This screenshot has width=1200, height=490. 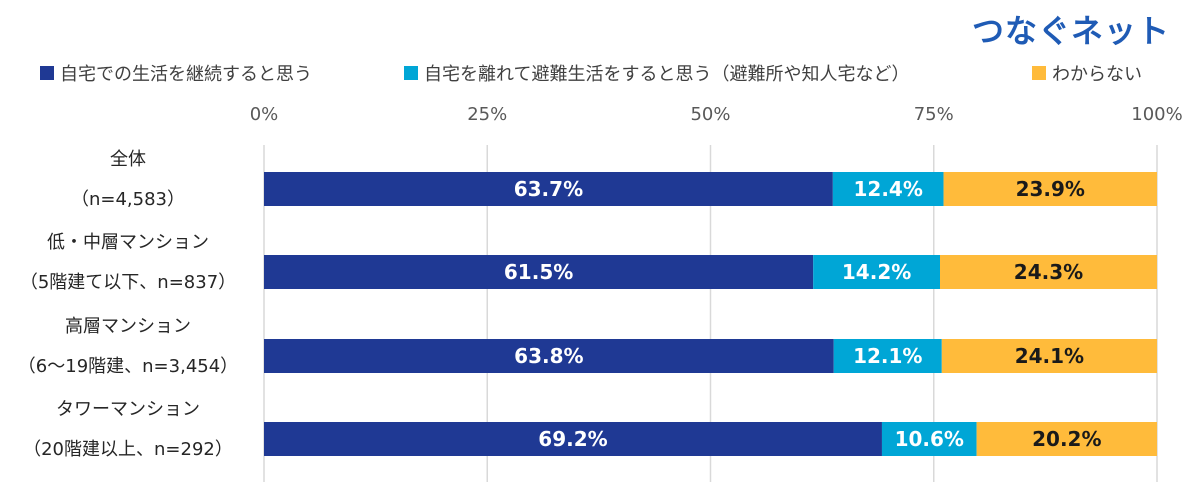 I want to click on category-label-3-1: （20階建以上、n=292）, so click(x=128, y=449).